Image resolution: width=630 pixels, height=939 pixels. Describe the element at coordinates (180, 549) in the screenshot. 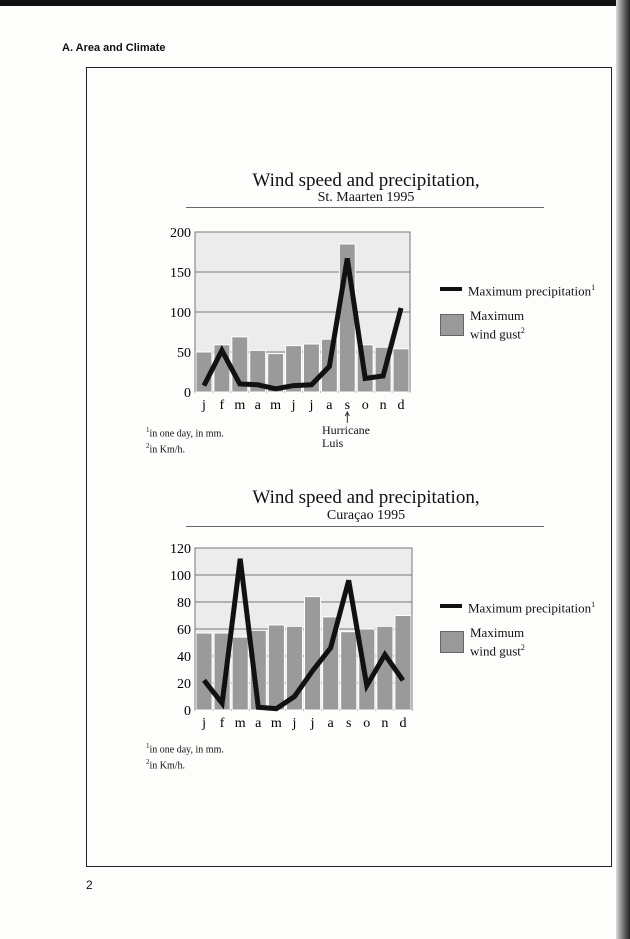

I see `y-tick-label: 120` at that location.